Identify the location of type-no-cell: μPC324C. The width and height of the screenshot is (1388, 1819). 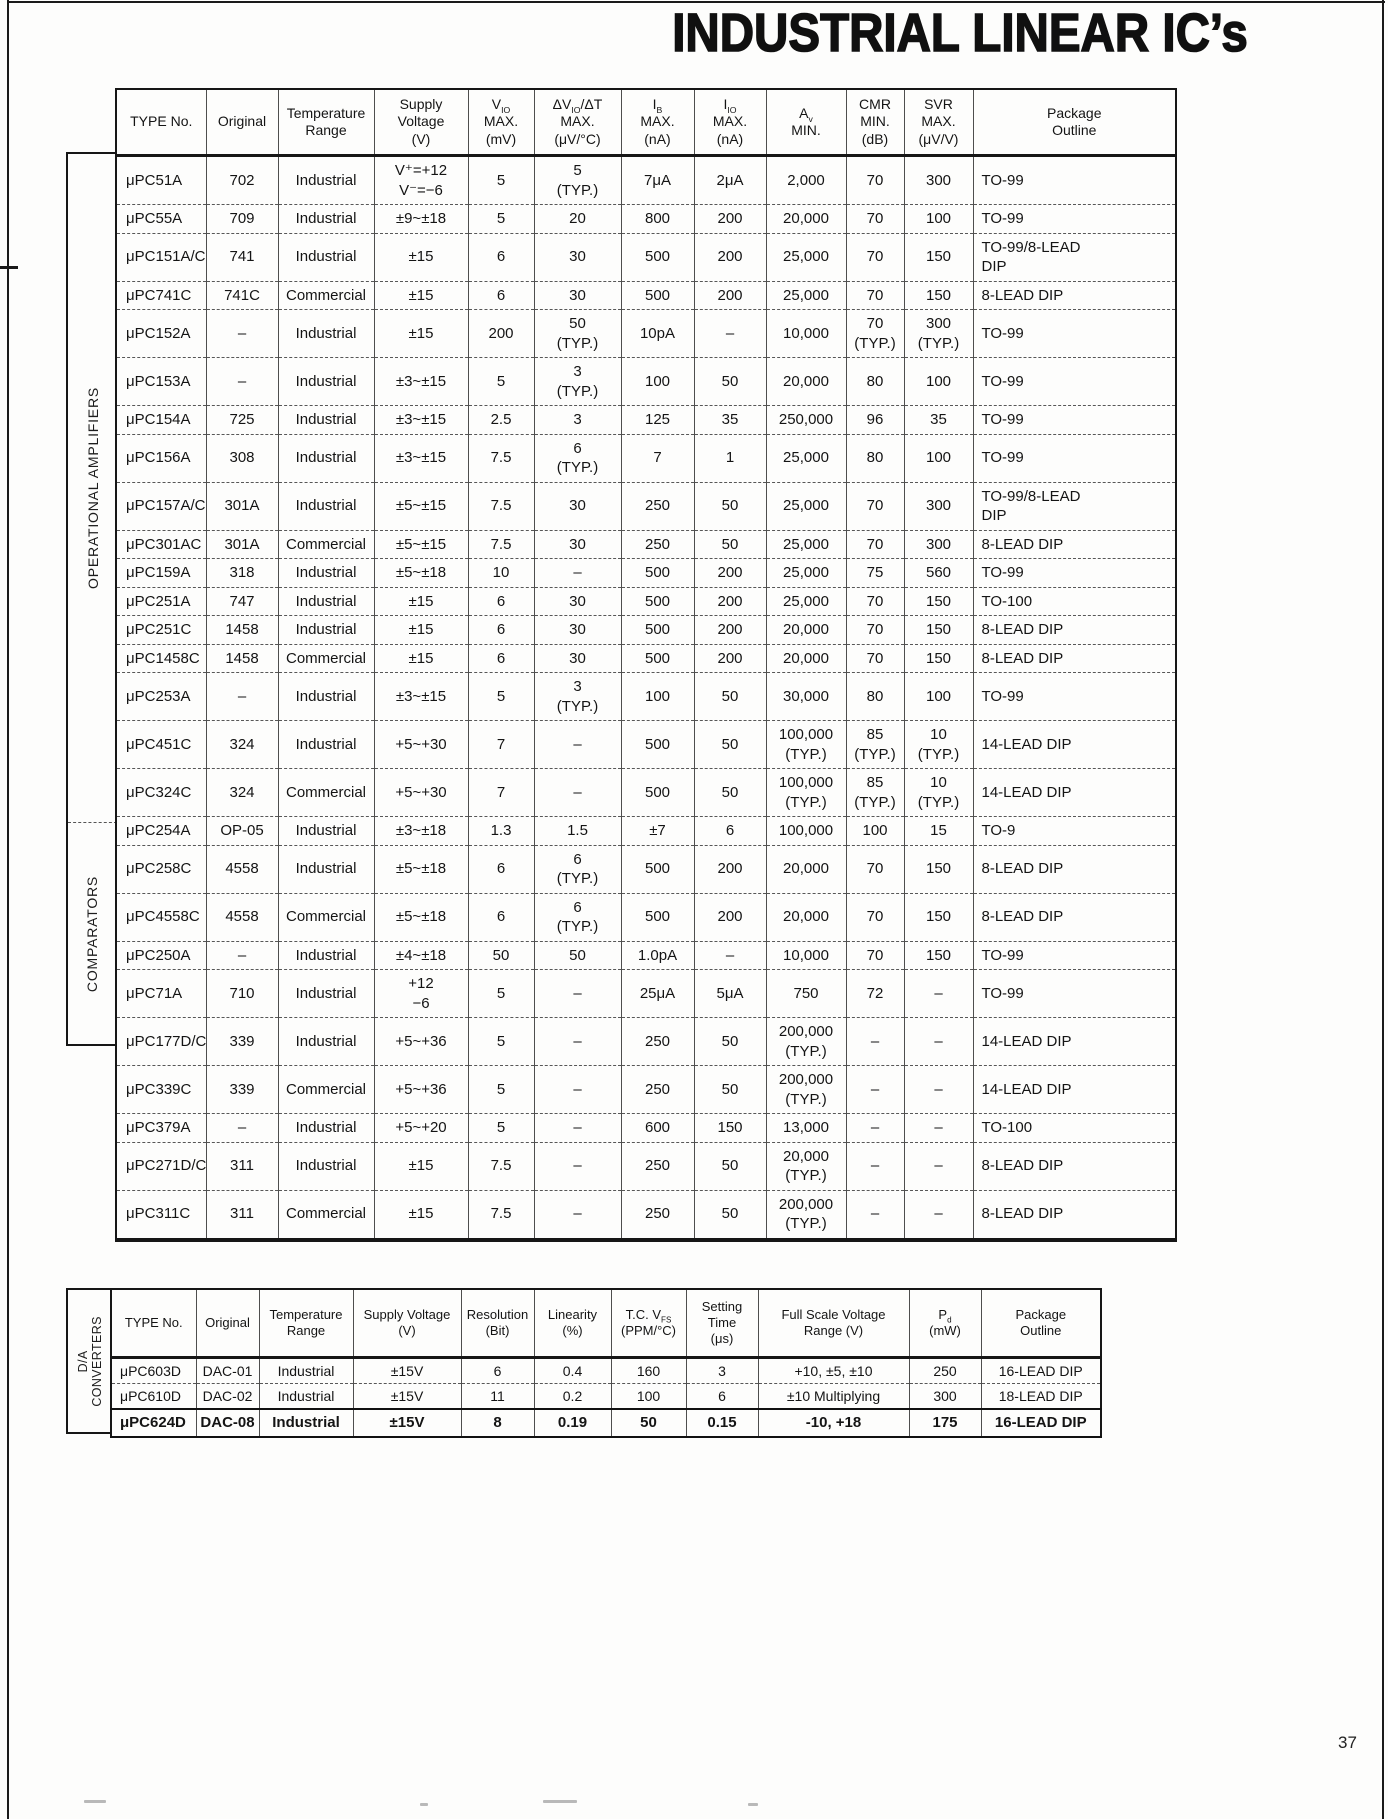
(161, 792).